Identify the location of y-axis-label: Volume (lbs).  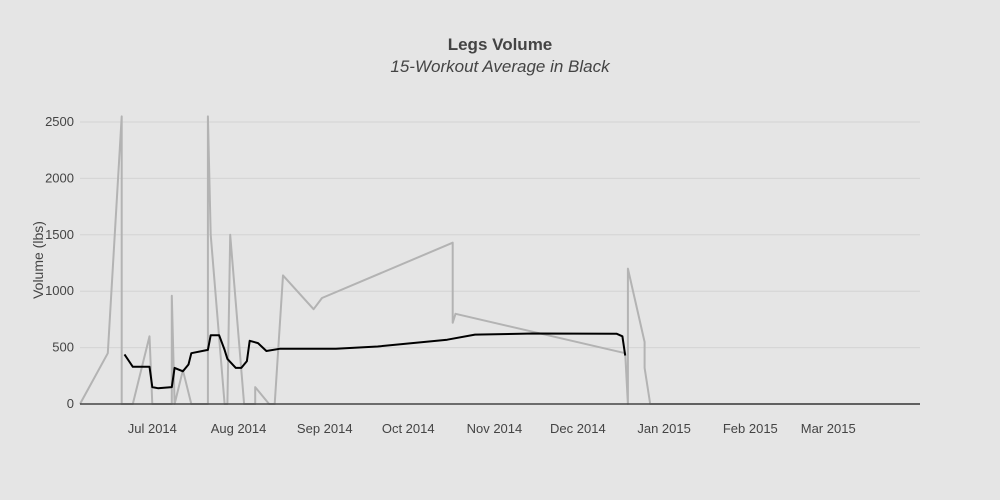
(38, 260).